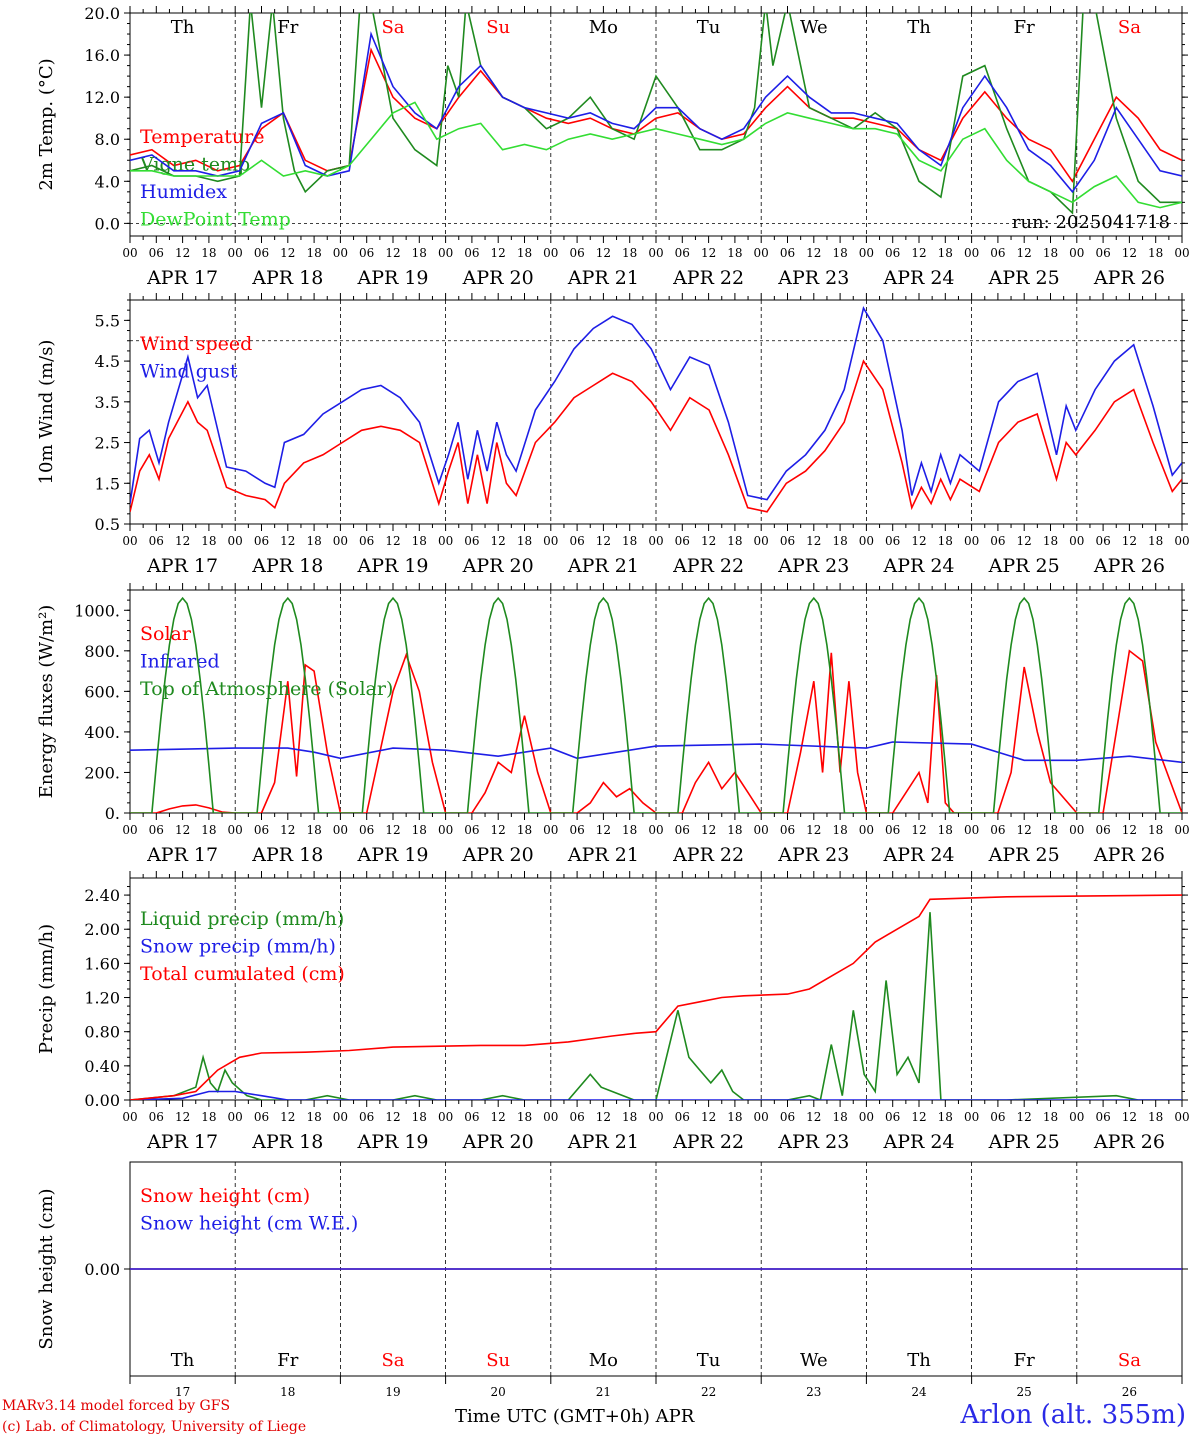  What do you see at coordinates (603, 1392) in the screenshot?
I see `x-day-number: 21` at bounding box center [603, 1392].